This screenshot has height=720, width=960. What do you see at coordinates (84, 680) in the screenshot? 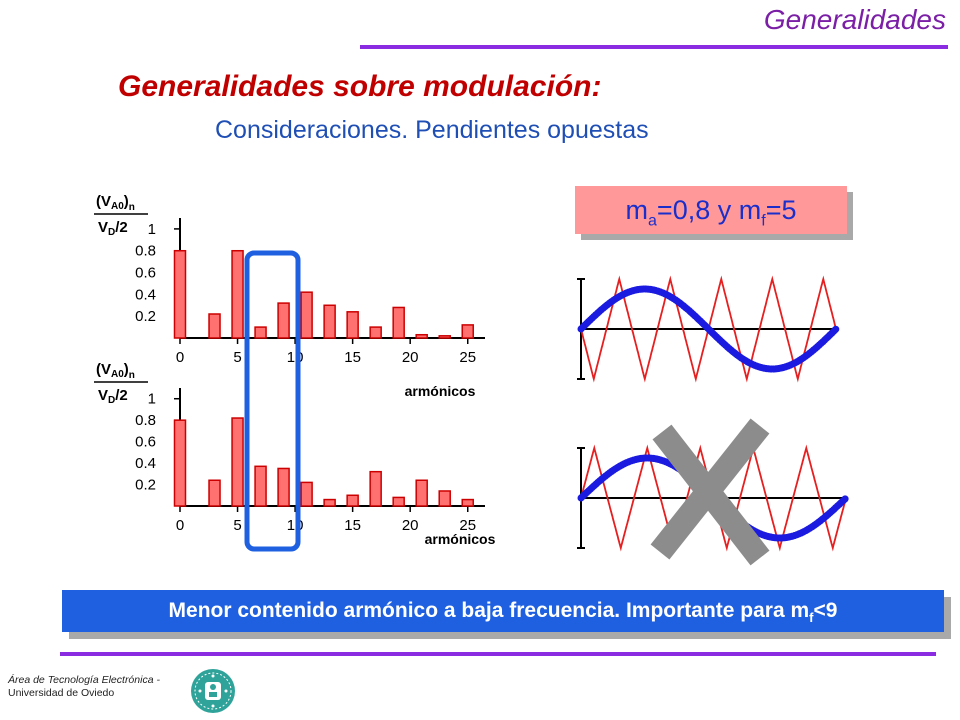
I see `footer-line-1: Área de Tecnología Electrónica -` at bounding box center [84, 680].